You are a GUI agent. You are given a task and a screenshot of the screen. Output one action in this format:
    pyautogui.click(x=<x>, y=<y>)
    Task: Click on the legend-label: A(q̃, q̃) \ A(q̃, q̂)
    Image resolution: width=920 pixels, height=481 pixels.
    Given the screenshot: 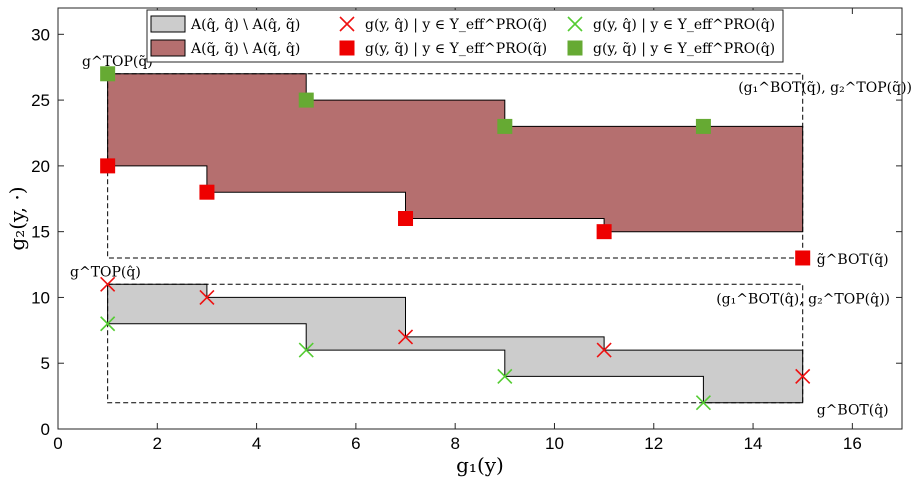 What is the action you would take?
    pyautogui.click(x=245, y=49)
    